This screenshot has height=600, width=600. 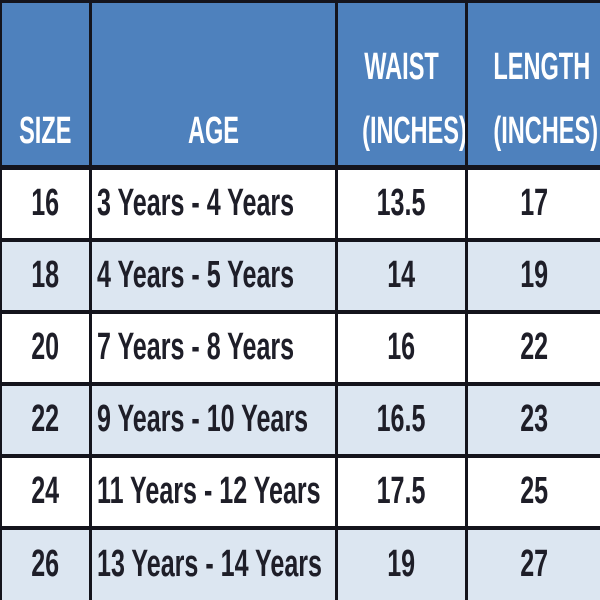 What do you see at coordinates (213, 131) in the screenshot?
I see `column-header-age-label: AGE` at bounding box center [213, 131].